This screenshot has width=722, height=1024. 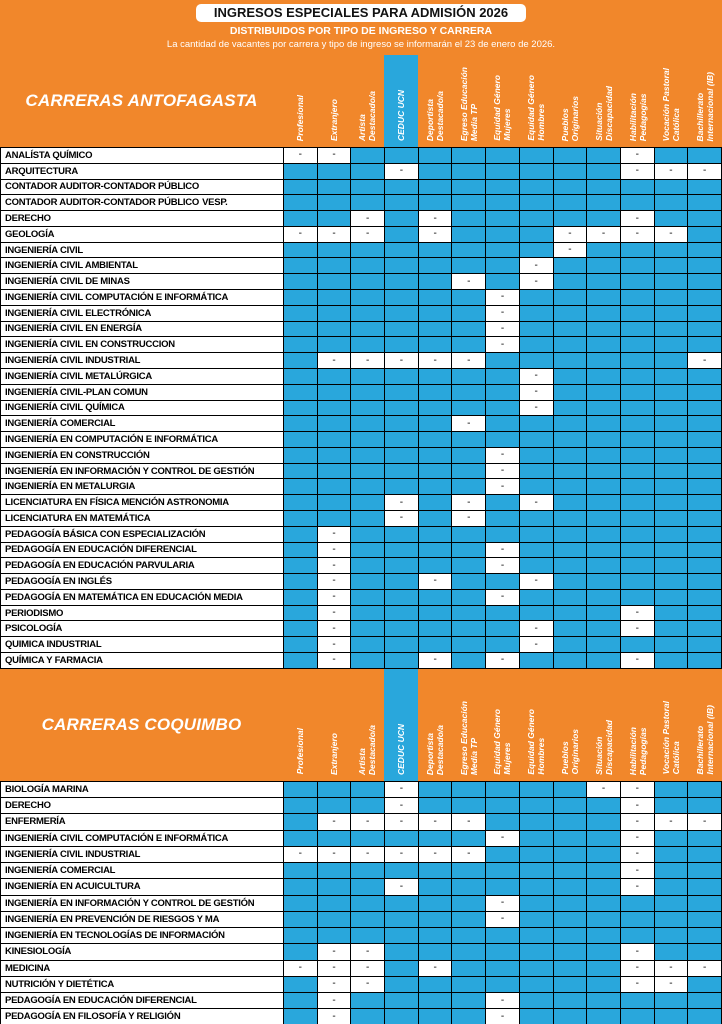 I want to click on column-header-label: Profesional, so click(x=299, y=117).